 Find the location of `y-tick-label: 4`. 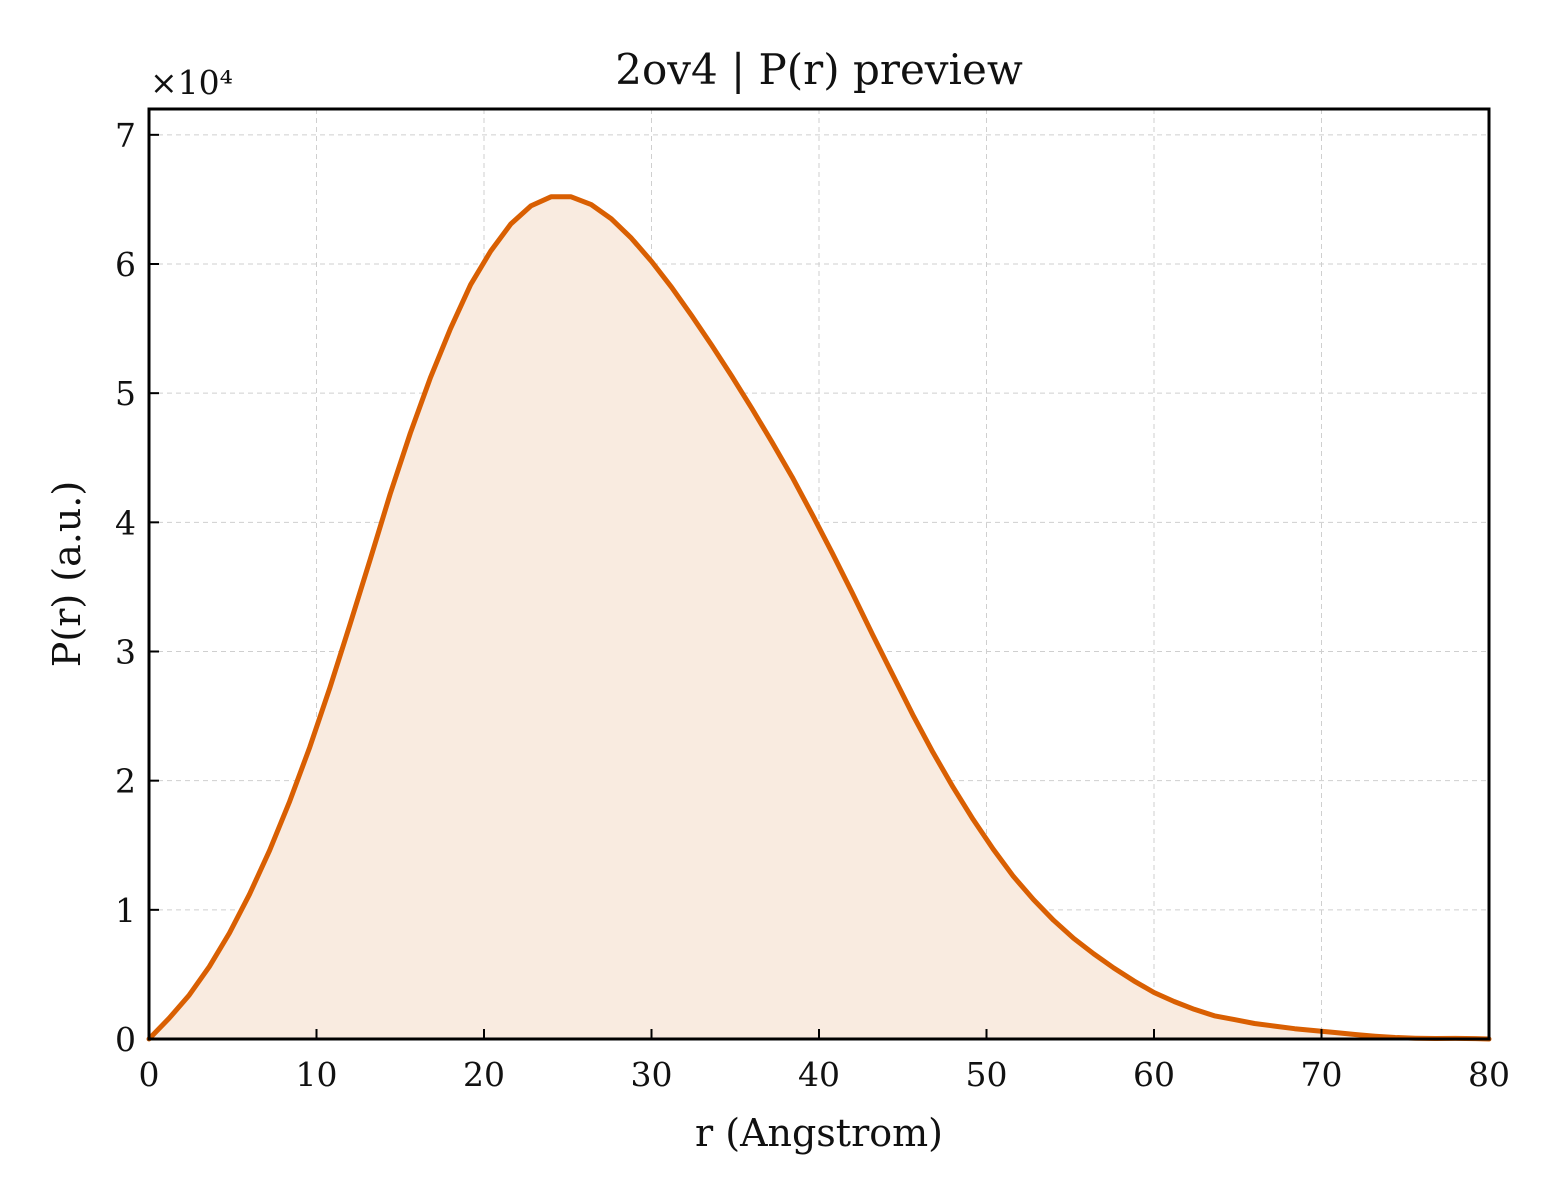

y-tick-label: 4 is located at coordinates (125, 522).